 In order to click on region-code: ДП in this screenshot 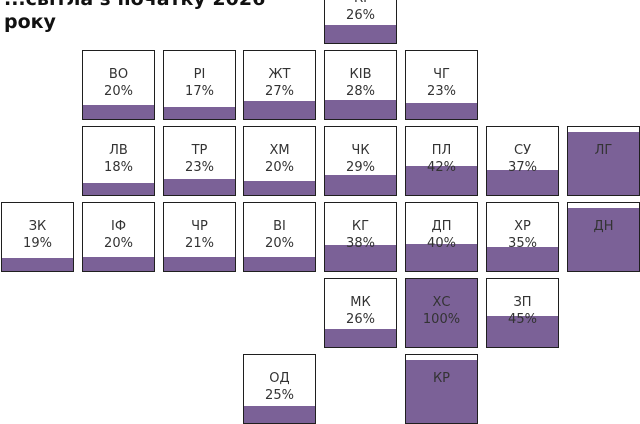, I will do `click(441, 226)`.